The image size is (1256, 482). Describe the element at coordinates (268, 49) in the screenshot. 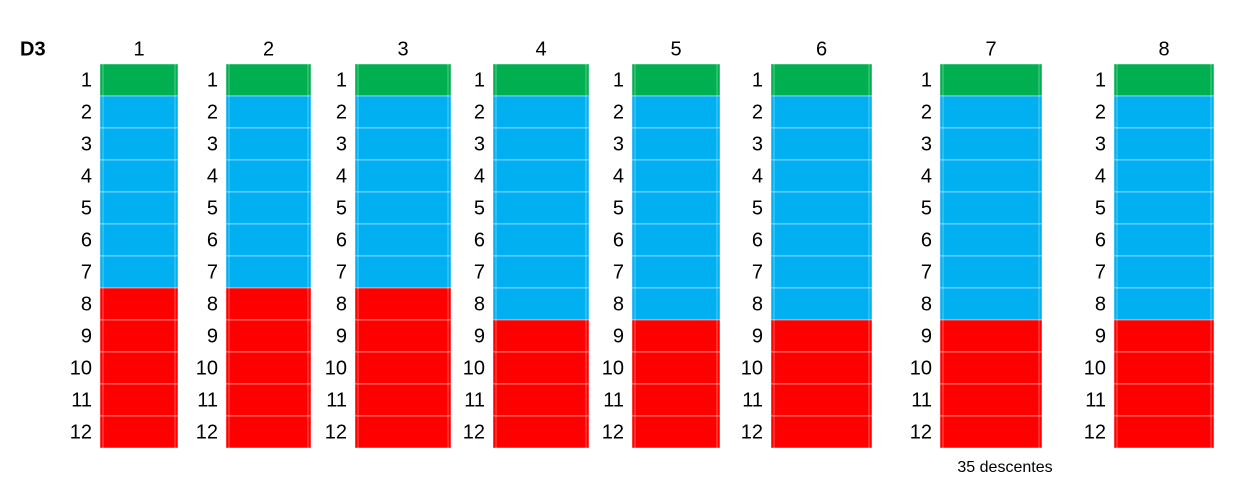

I see `column-header: 2` at that location.